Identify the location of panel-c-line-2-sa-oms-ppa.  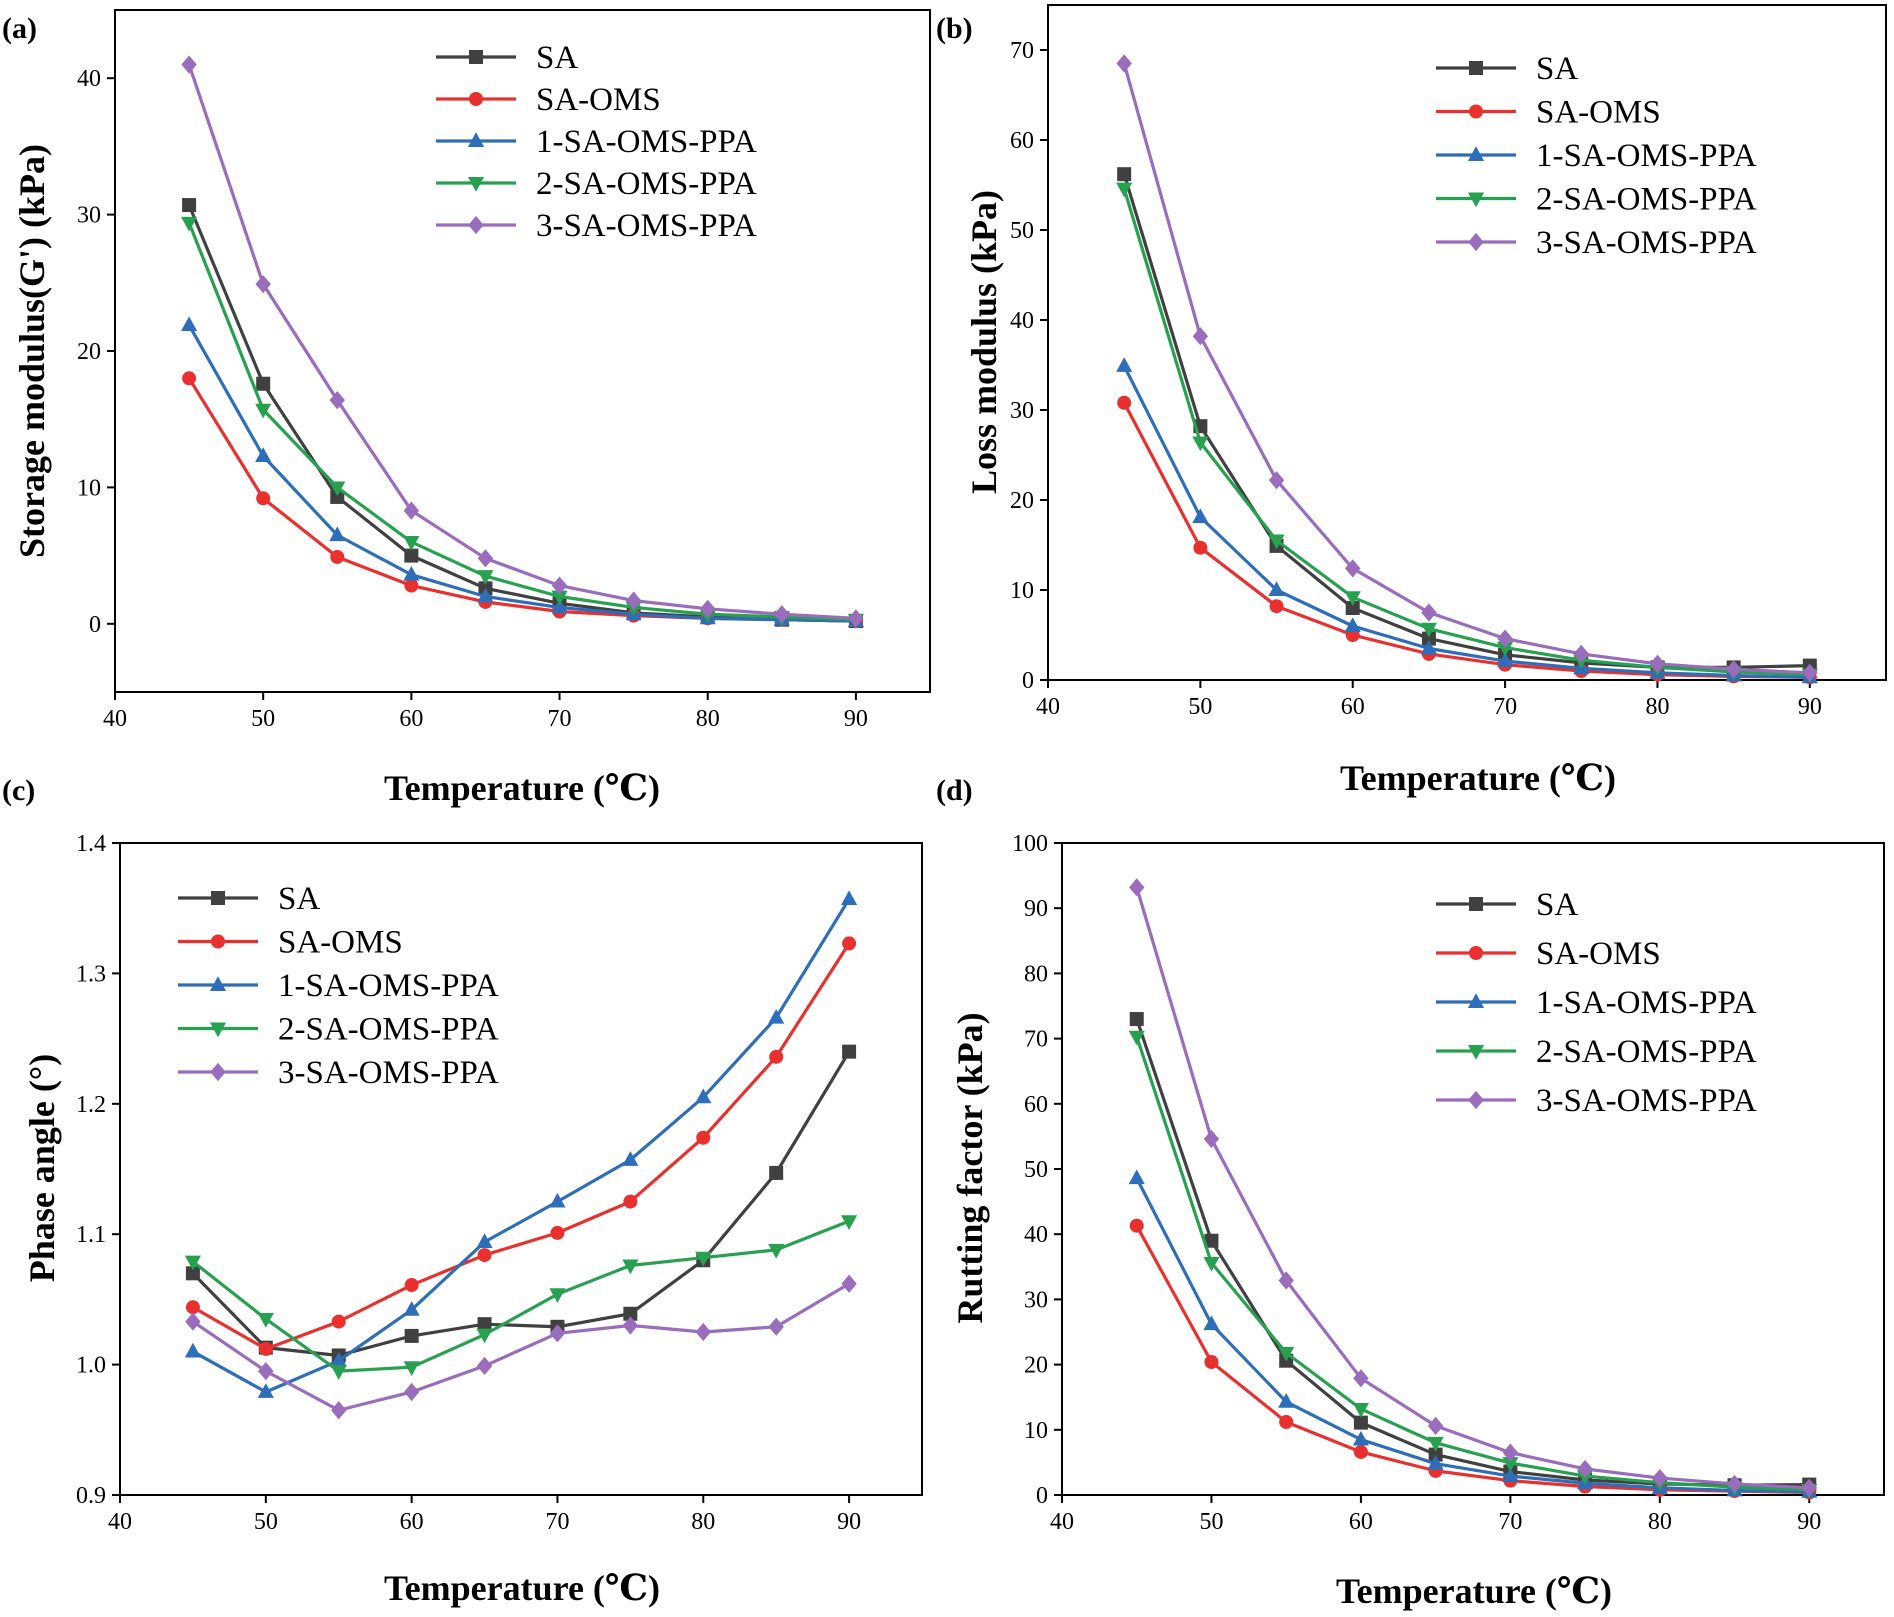
(520, 1296).